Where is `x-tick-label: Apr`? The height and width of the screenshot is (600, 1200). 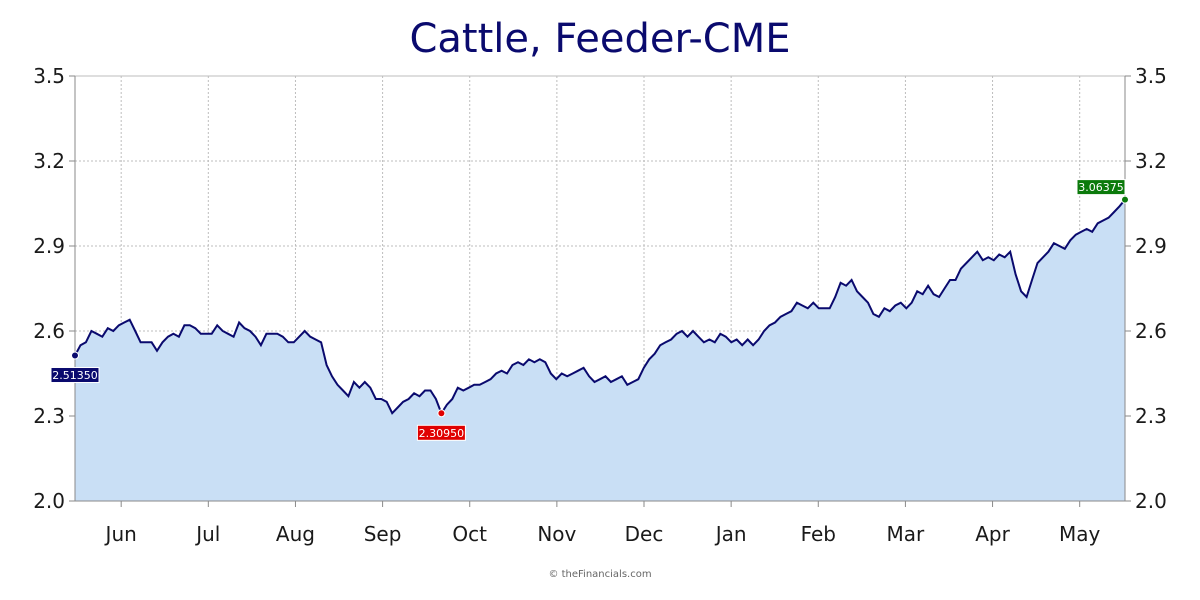 x-tick-label: Apr is located at coordinates (992, 534).